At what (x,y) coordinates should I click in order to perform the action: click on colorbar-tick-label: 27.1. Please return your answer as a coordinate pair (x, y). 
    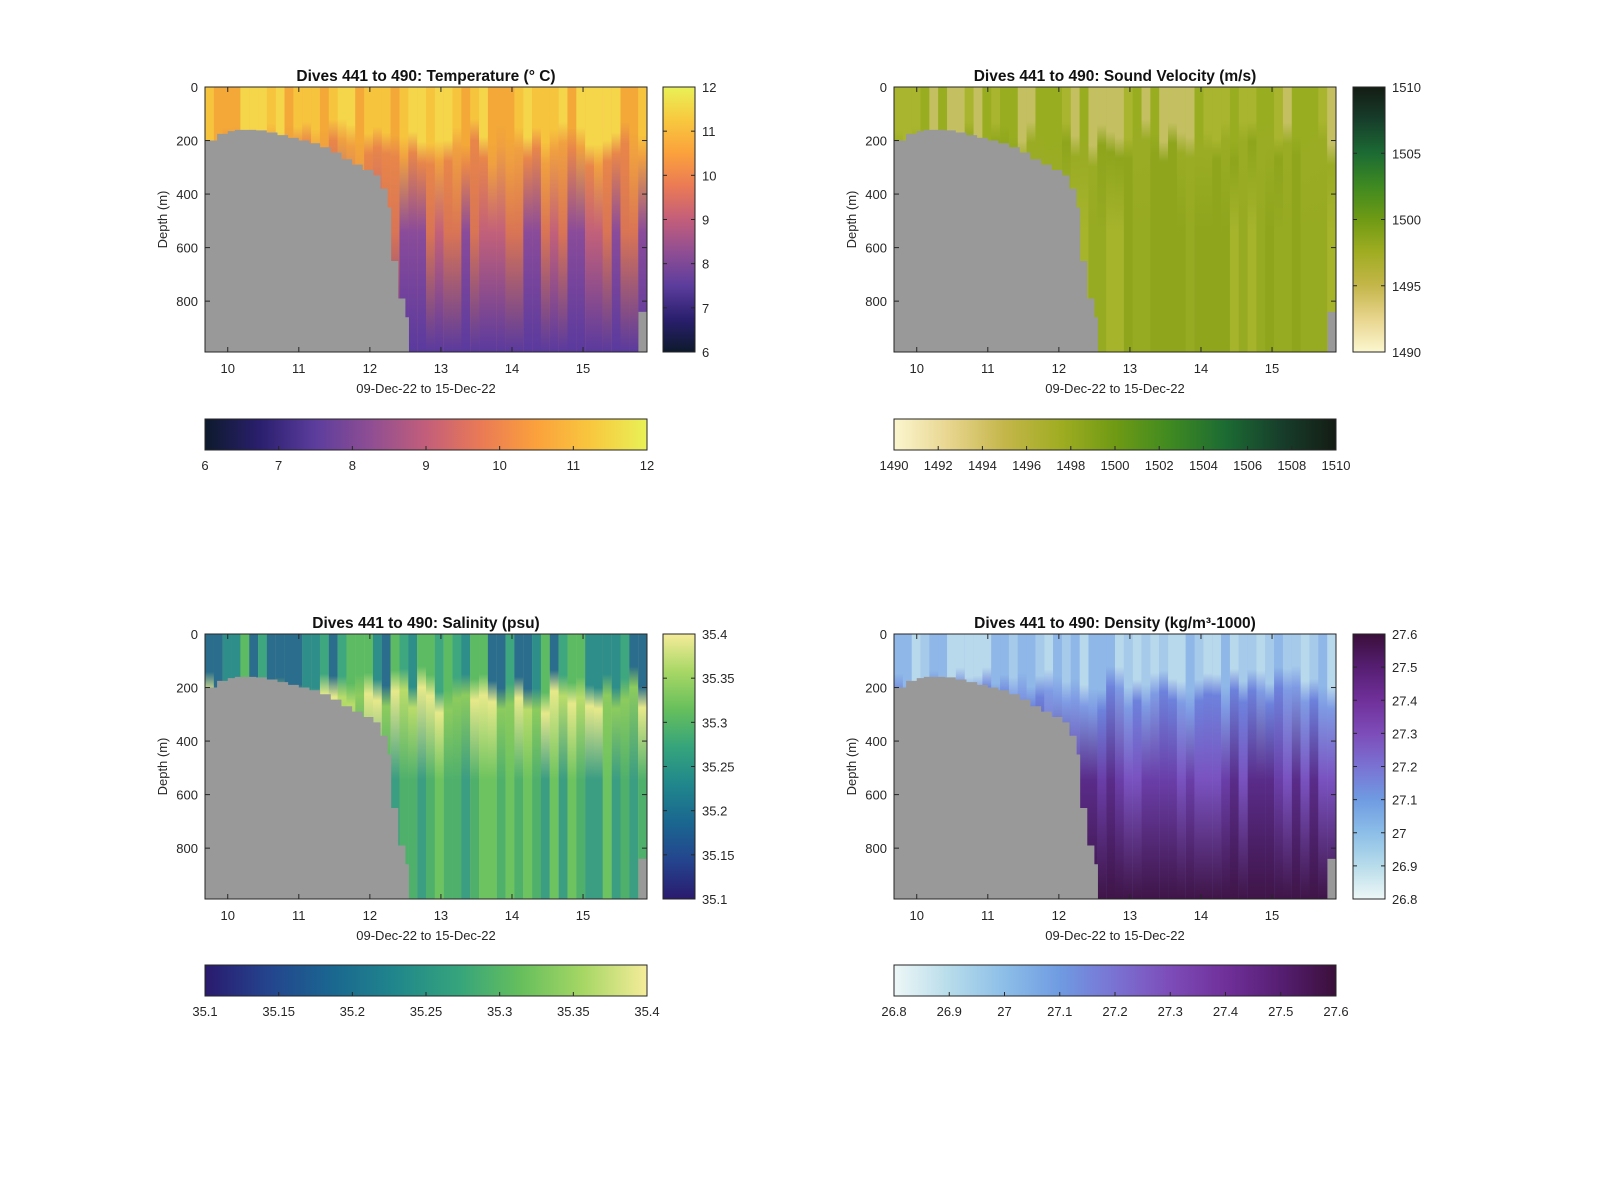
    Looking at the image, I should click on (1404, 800).